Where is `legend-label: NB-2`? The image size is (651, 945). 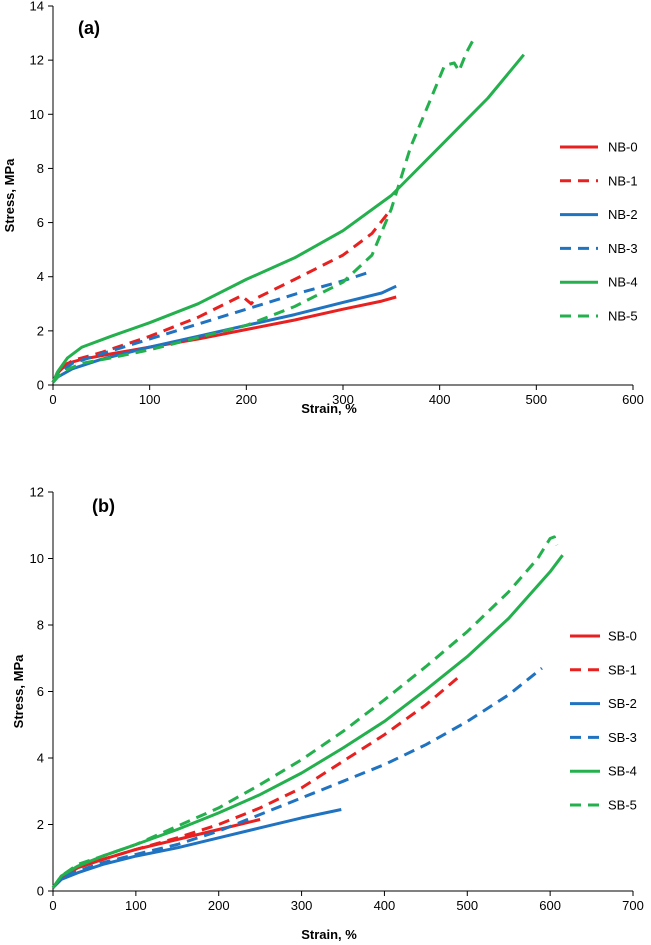
legend-label: NB-2 is located at coordinates (623, 214).